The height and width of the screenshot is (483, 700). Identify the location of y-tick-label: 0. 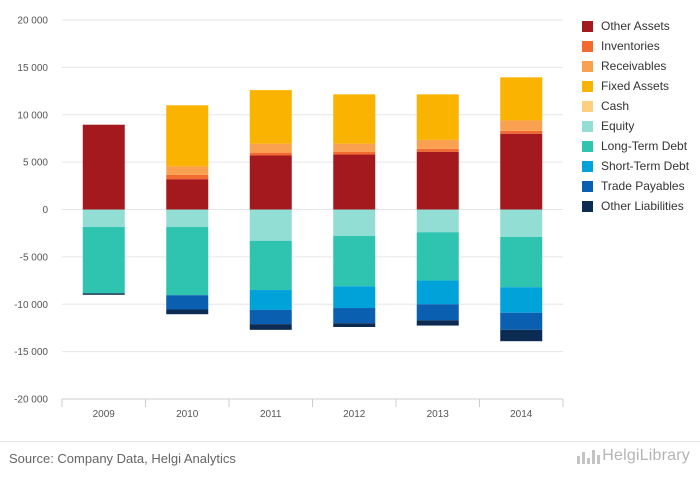
(45, 210).